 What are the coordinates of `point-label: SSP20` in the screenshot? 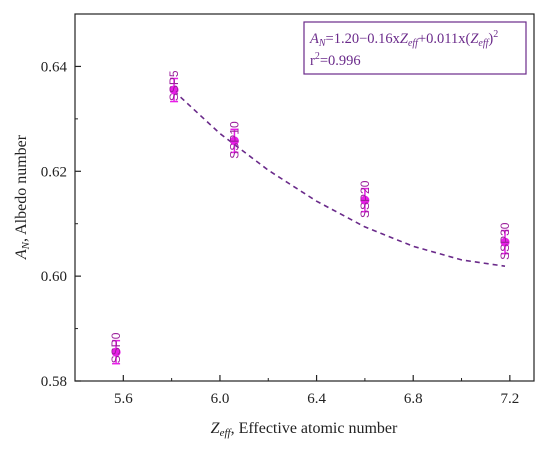 It's located at (365, 199).